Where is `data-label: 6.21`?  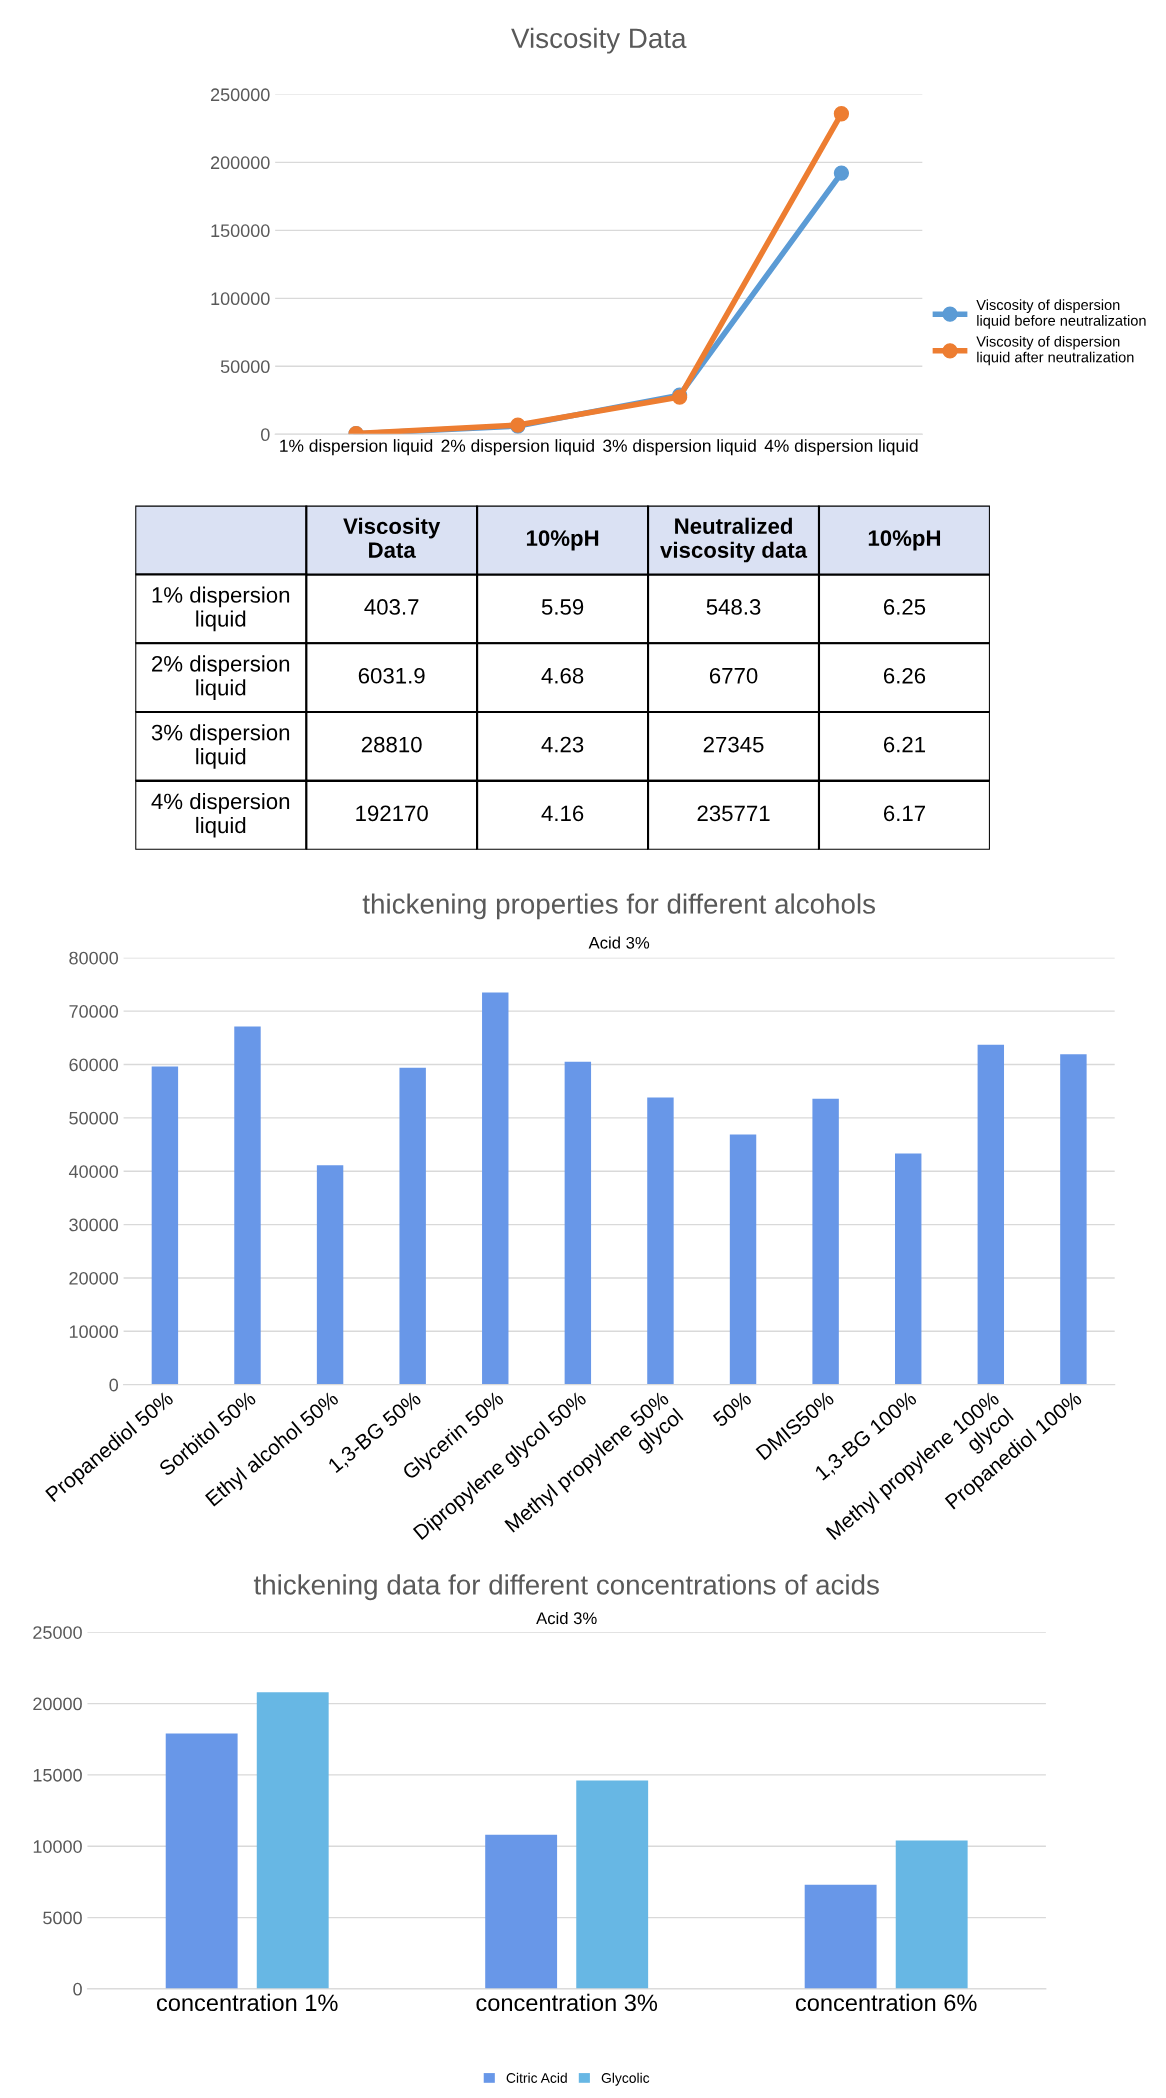
data-label: 6.21 is located at coordinates (904, 744).